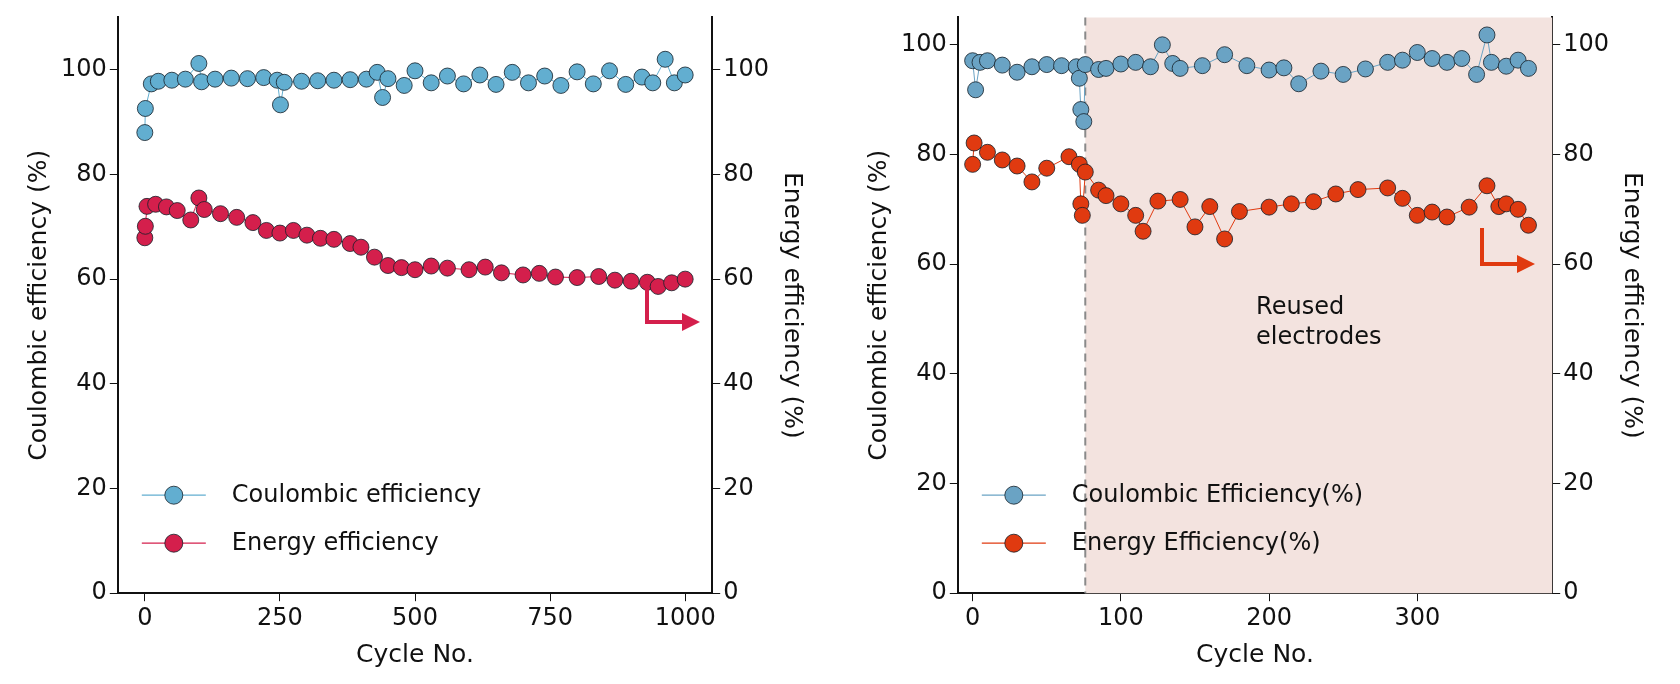 This screenshot has width=1680, height=684. Describe the element at coordinates (1571, 591) in the screenshot. I see `y2-tick-label: 0` at that location.